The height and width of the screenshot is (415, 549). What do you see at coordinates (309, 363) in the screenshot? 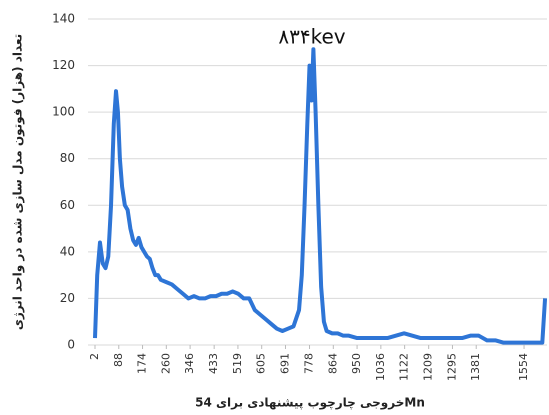
I see `x-tick-label: 778` at bounding box center [309, 363].